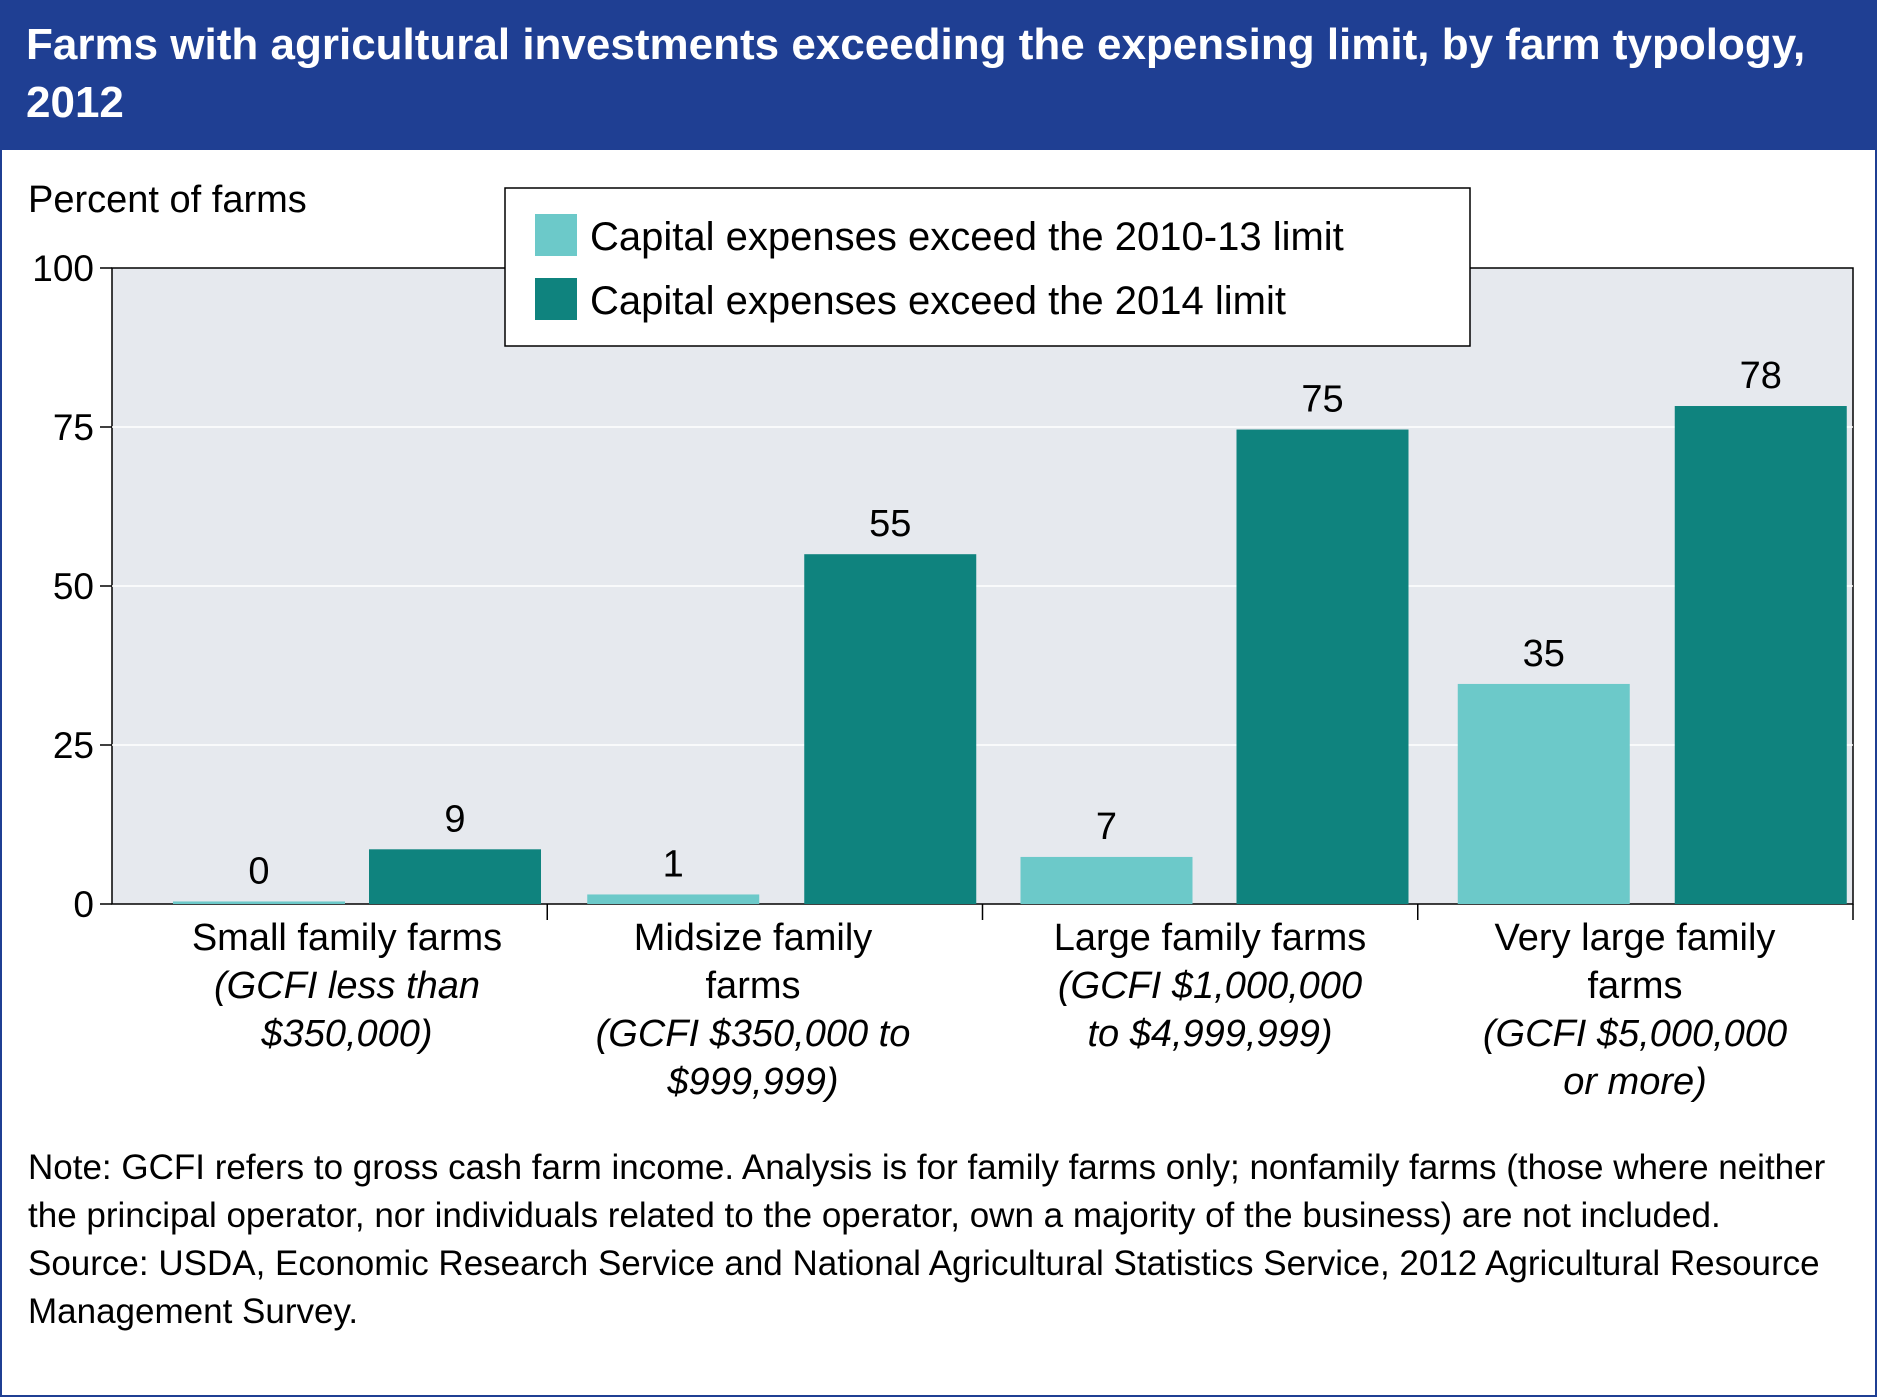 The width and height of the screenshot is (1877, 1397). What do you see at coordinates (890, 524) in the screenshot?
I see `data-label: 55` at bounding box center [890, 524].